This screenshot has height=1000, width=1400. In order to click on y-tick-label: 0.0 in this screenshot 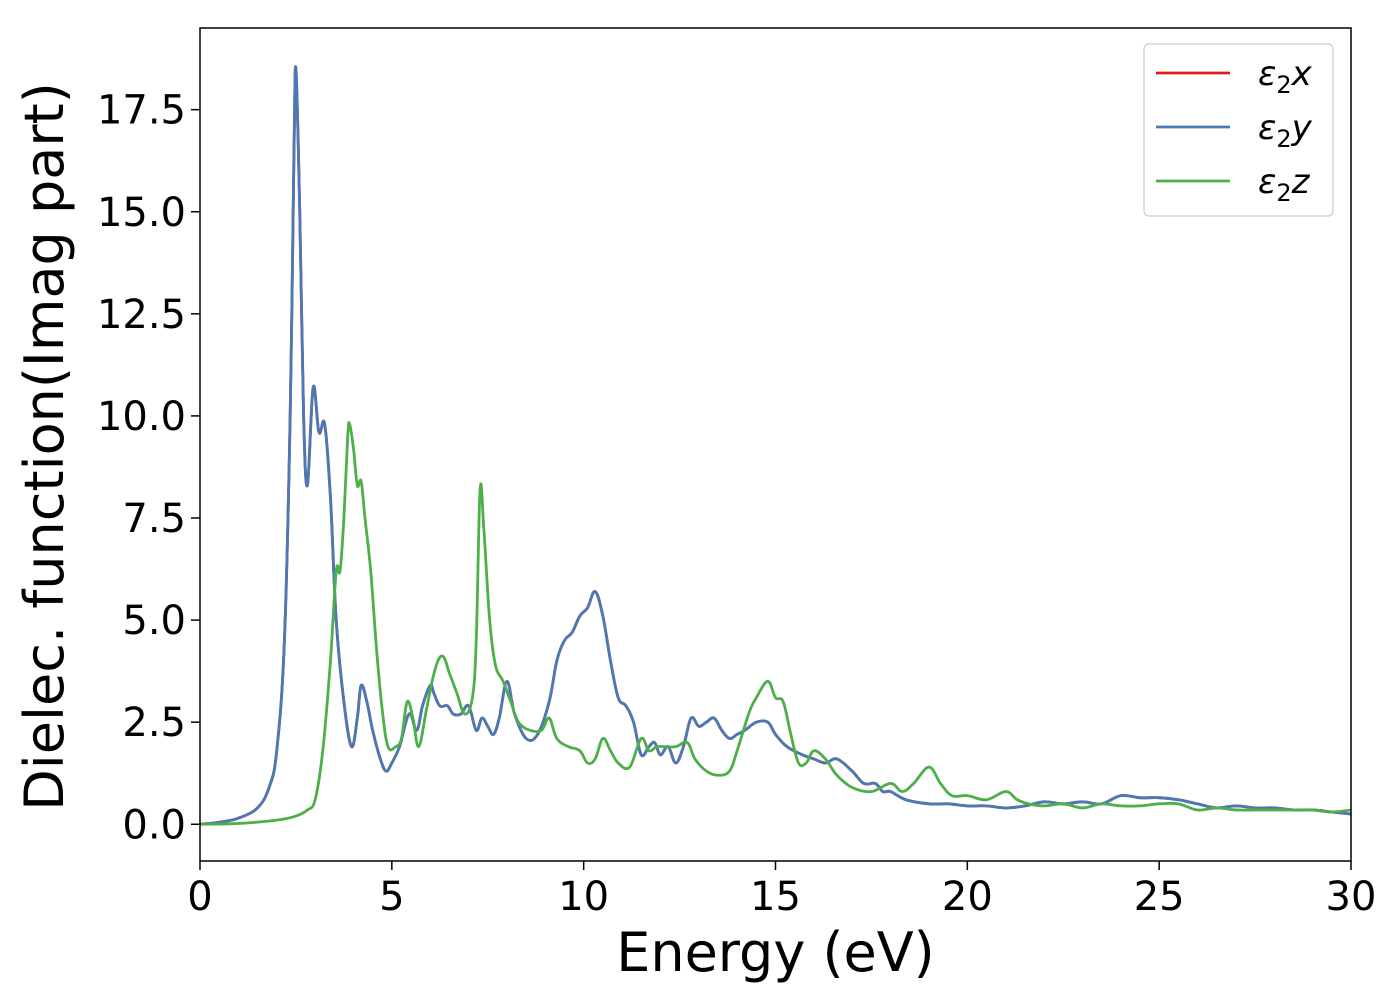, I will do `click(154, 825)`.